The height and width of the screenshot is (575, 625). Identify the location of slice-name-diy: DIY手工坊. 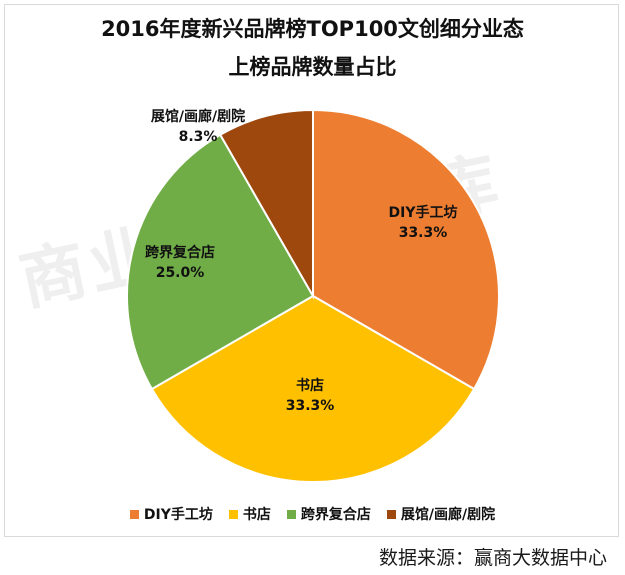
(423, 213).